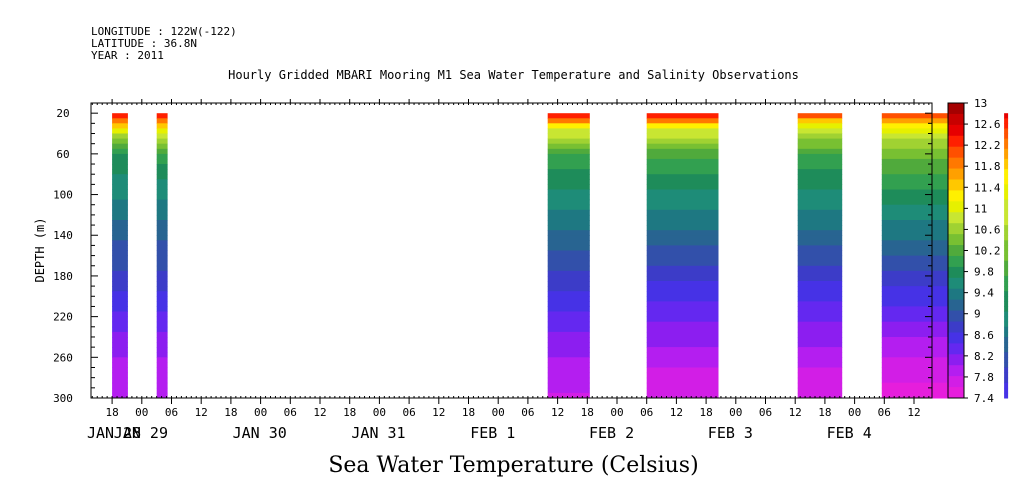  What do you see at coordinates (260, 433) in the screenshot?
I see `x-day-label: JAN 30` at bounding box center [260, 433].